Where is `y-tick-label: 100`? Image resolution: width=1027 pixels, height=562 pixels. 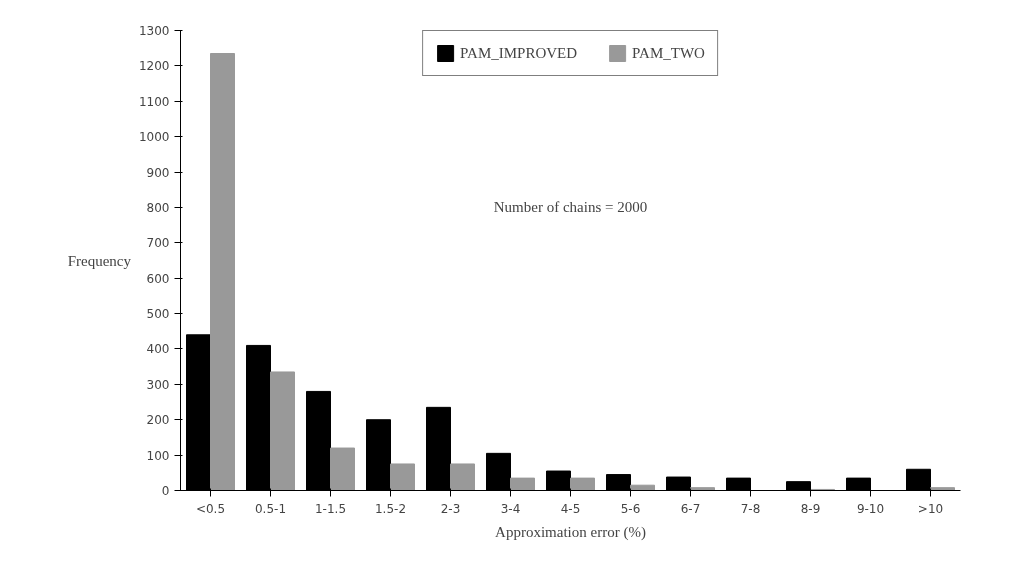 y-tick-label: 100 is located at coordinates (158, 455).